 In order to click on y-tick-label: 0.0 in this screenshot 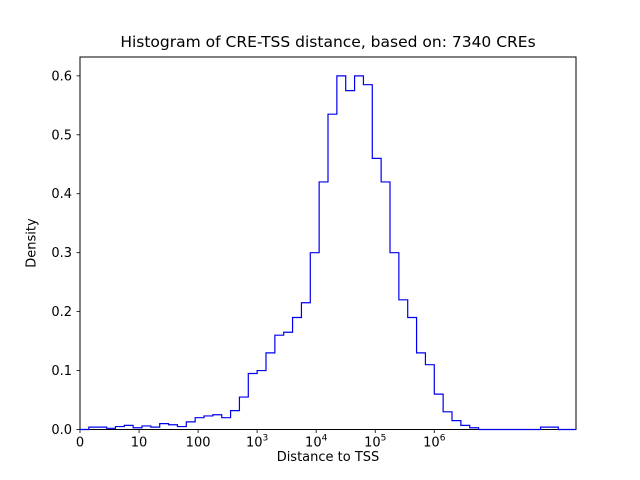, I will do `click(61, 430)`.